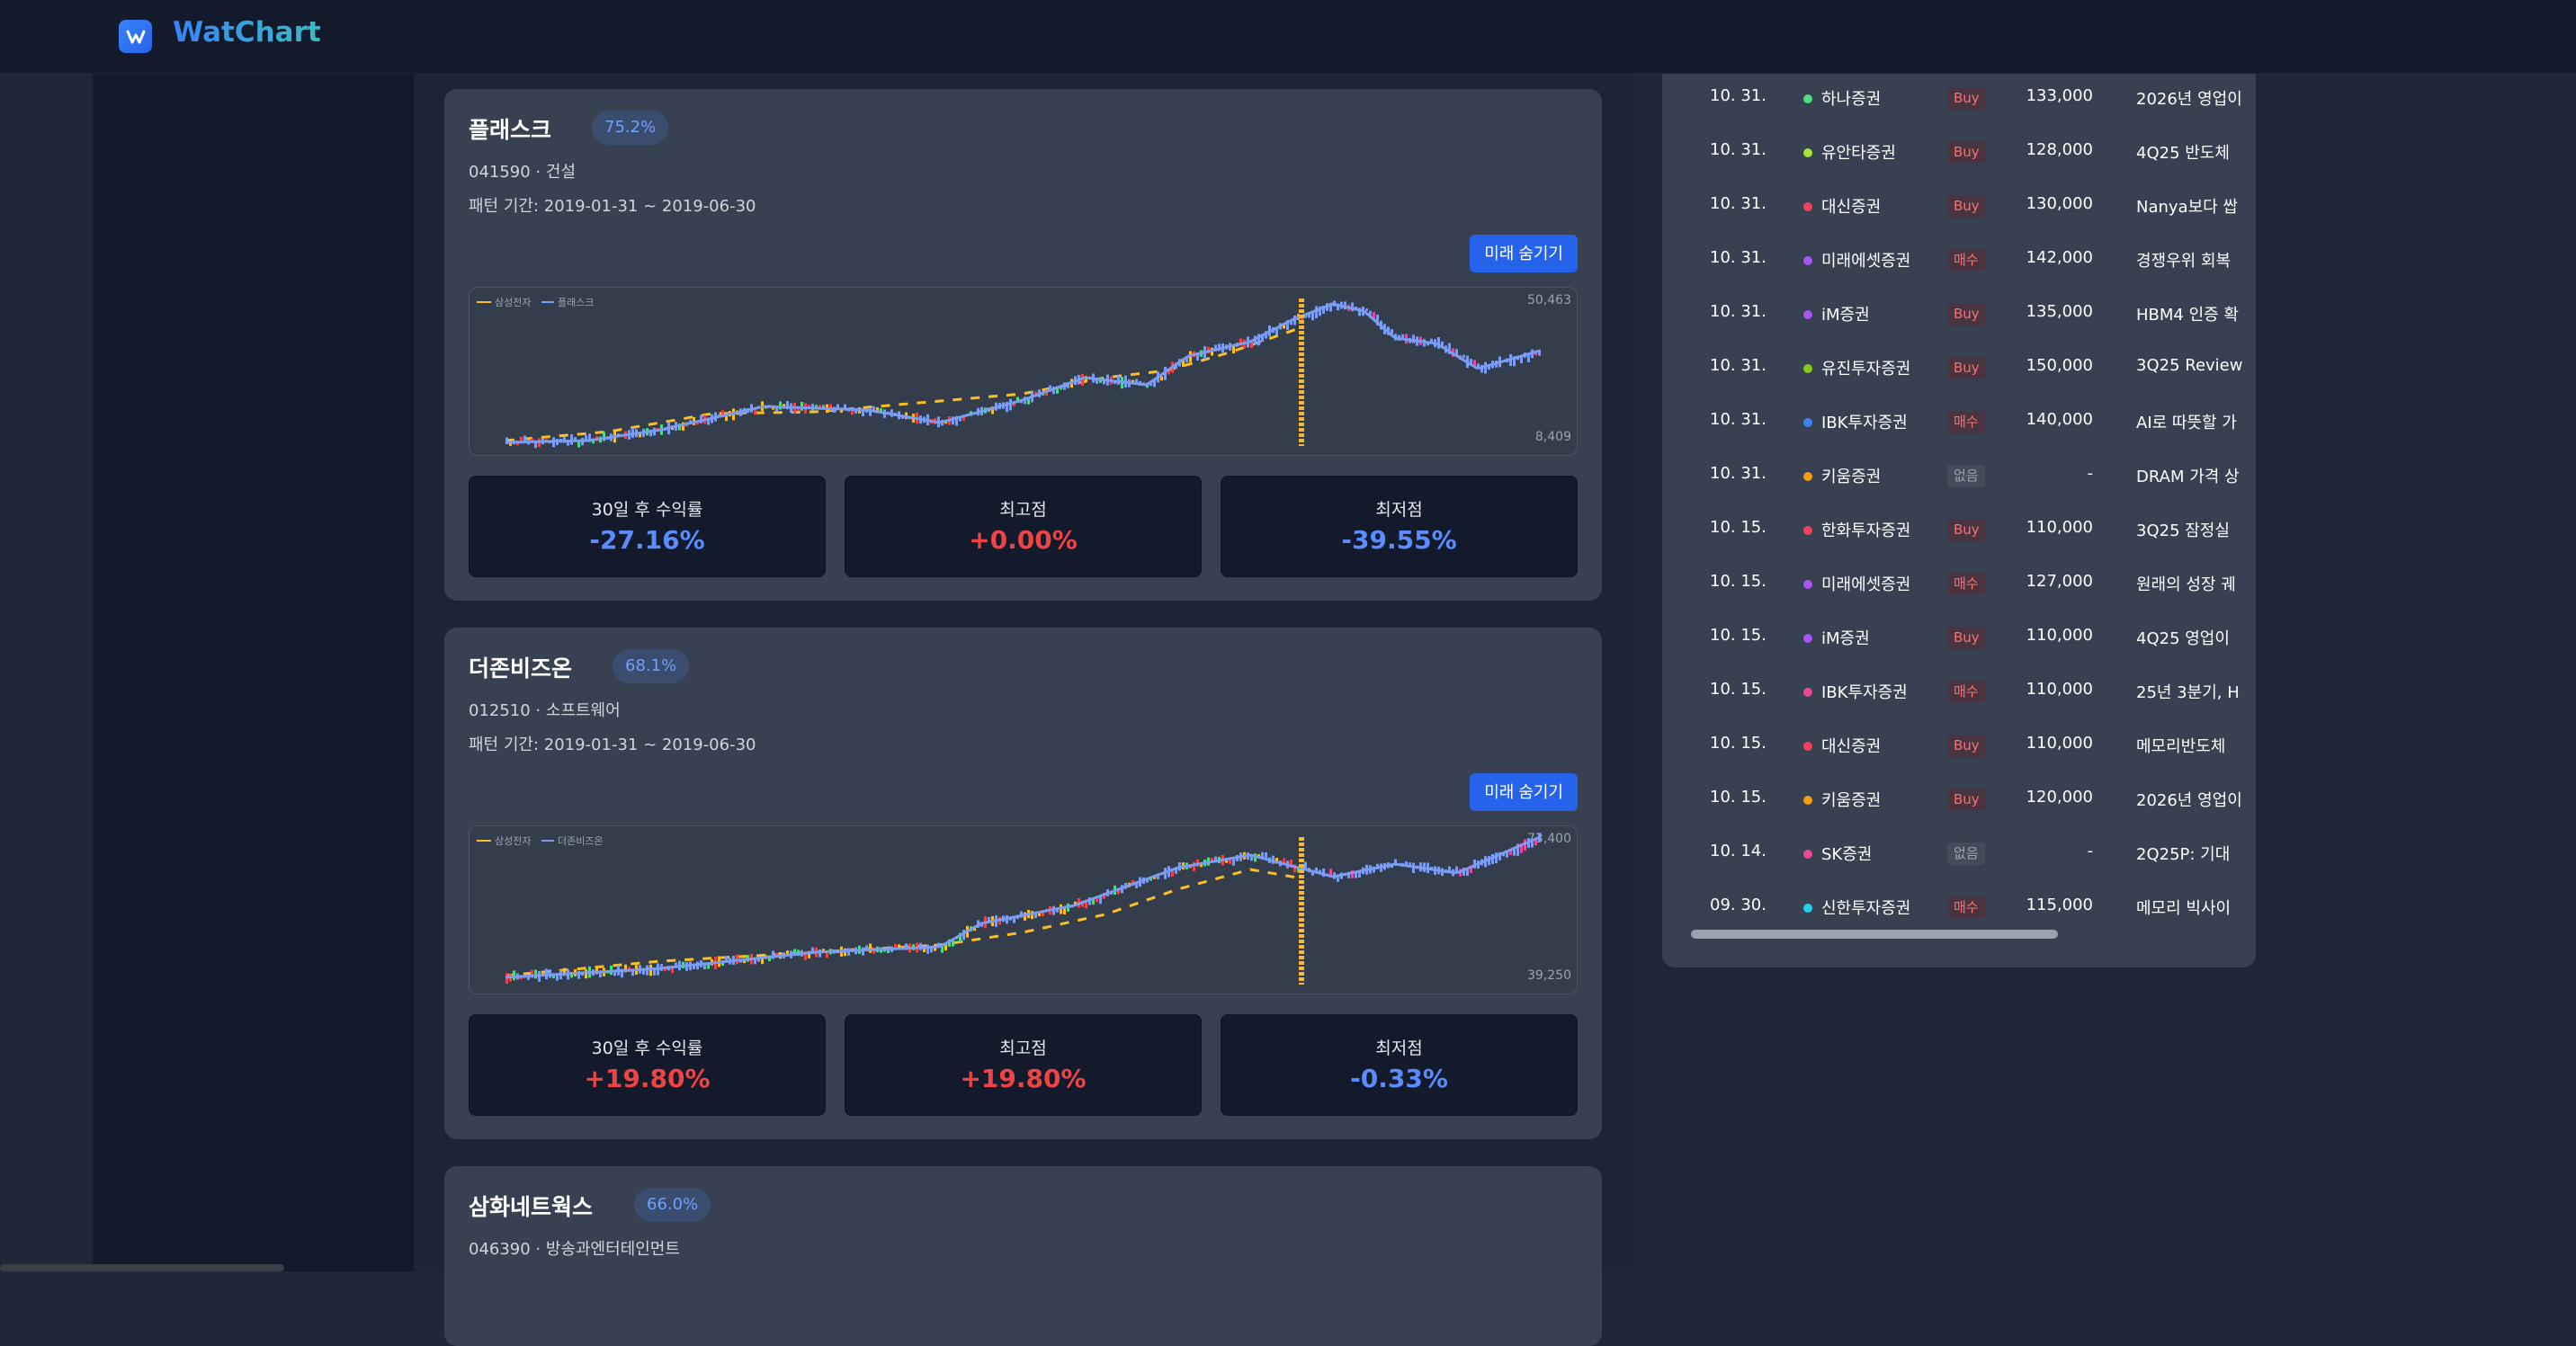 This screenshot has width=2576, height=1346. I want to click on app-name: WatChart, so click(247, 32).